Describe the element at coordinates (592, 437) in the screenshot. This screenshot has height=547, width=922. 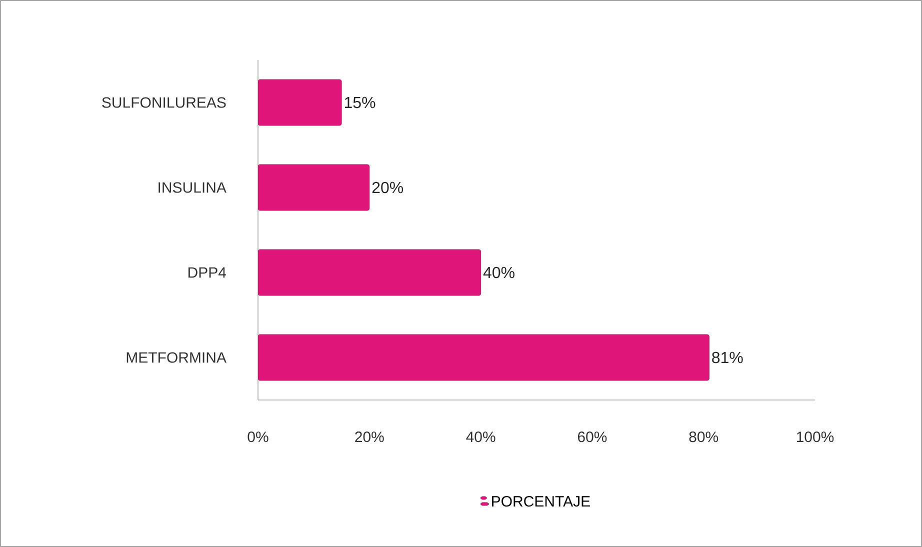
I see `x-tick-label: 60%` at that location.